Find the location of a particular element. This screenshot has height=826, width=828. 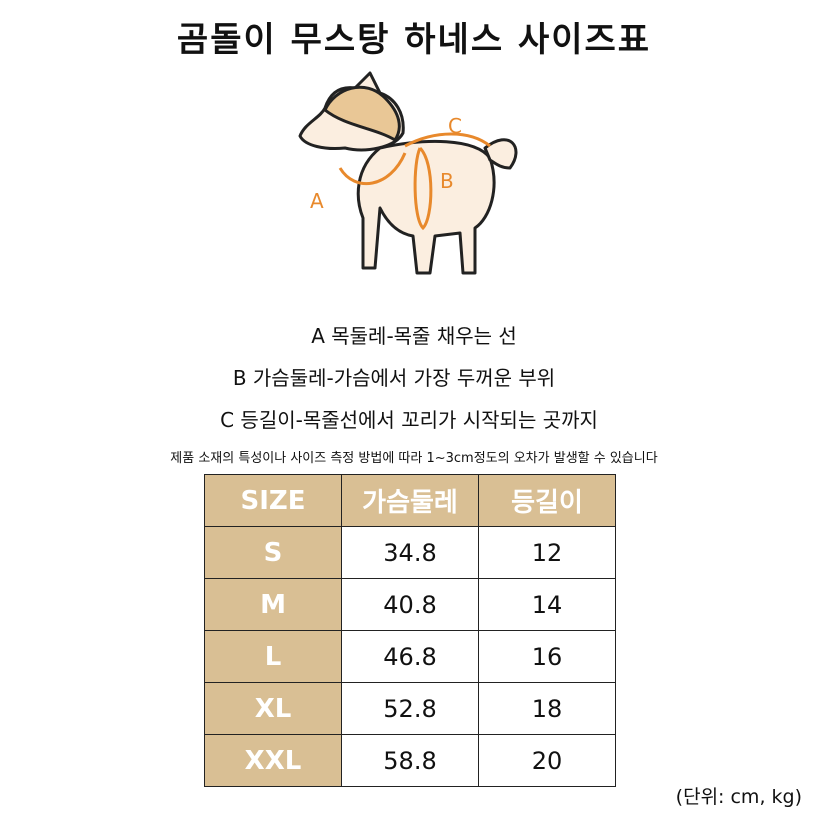

chest-cell: 52.8 is located at coordinates (410, 708).